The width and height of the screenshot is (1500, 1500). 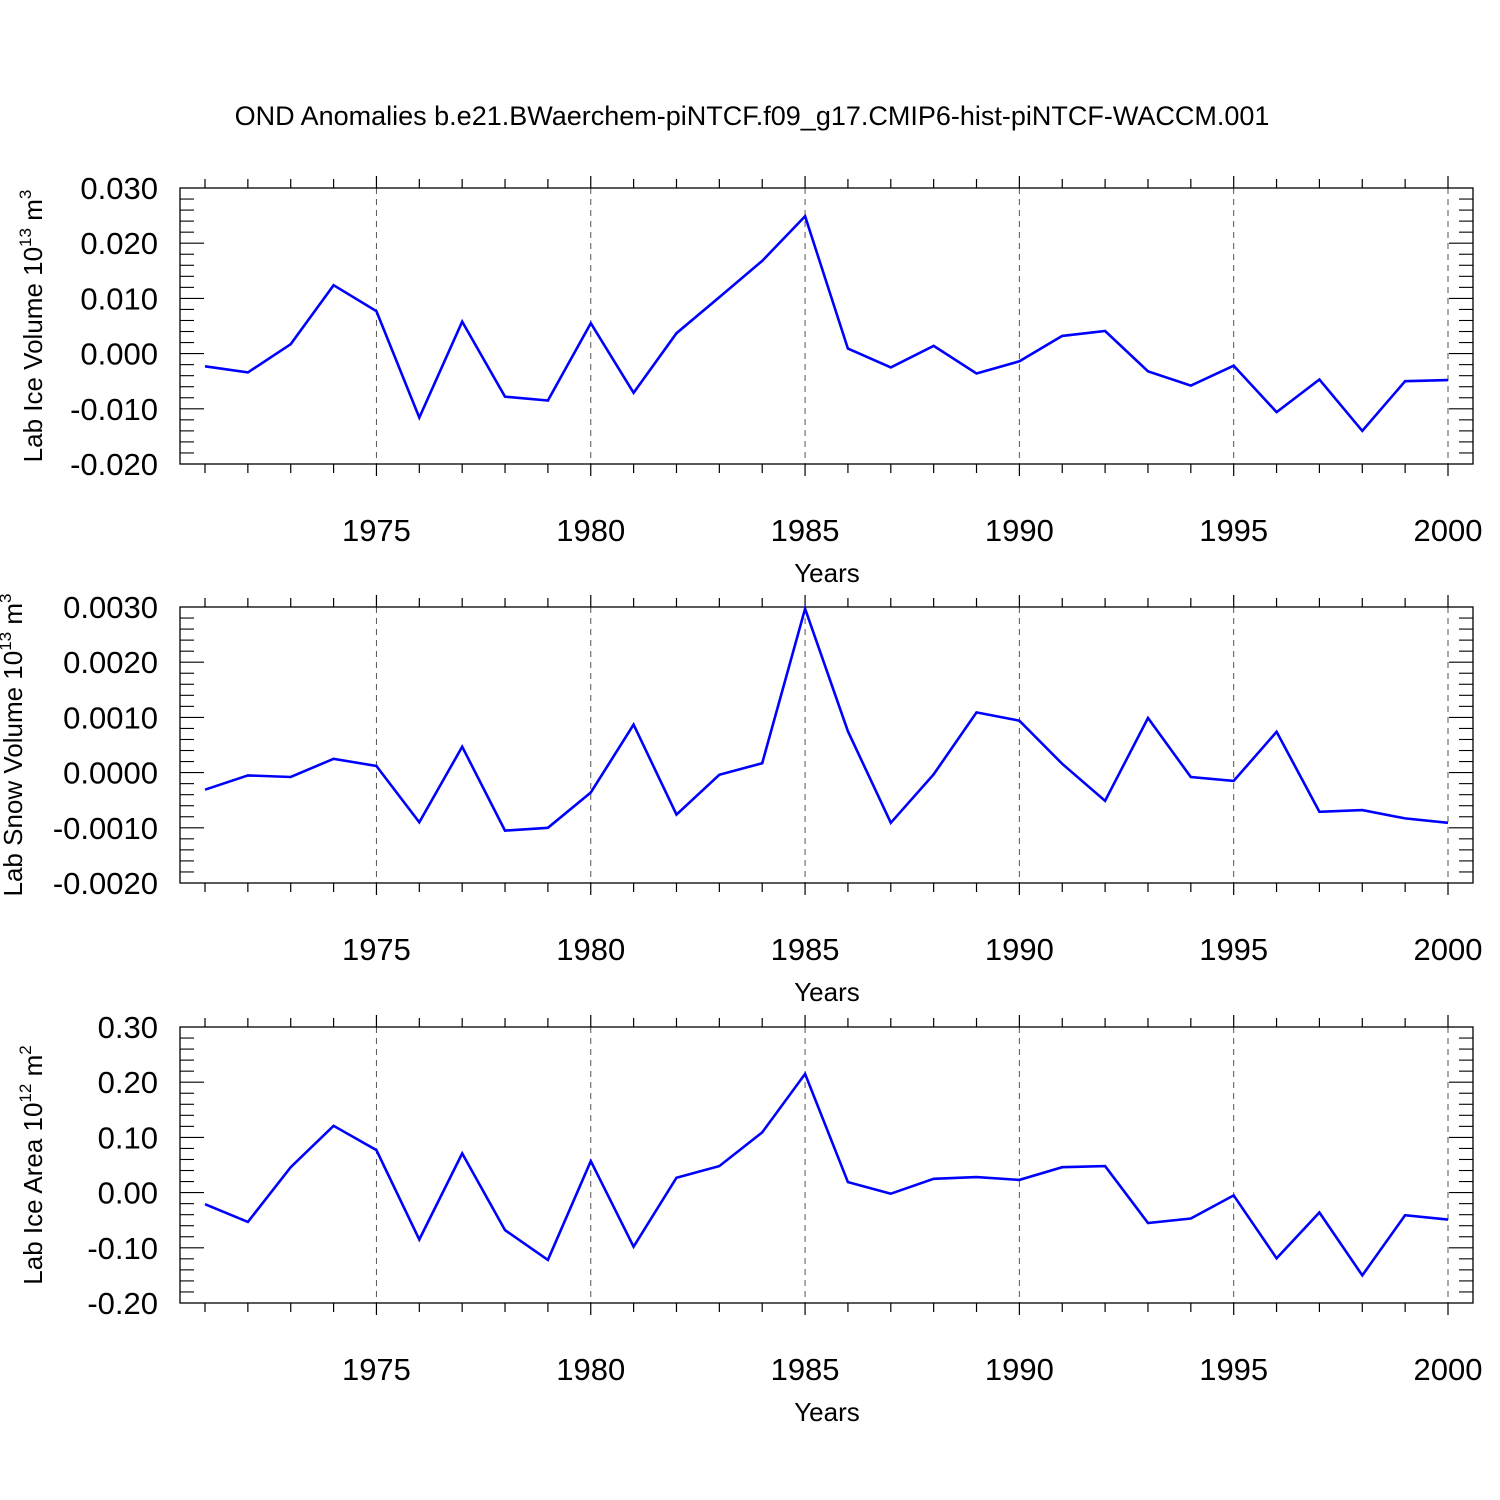 I want to click on y-tick-label: 0.20, so click(x=128, y=1082).